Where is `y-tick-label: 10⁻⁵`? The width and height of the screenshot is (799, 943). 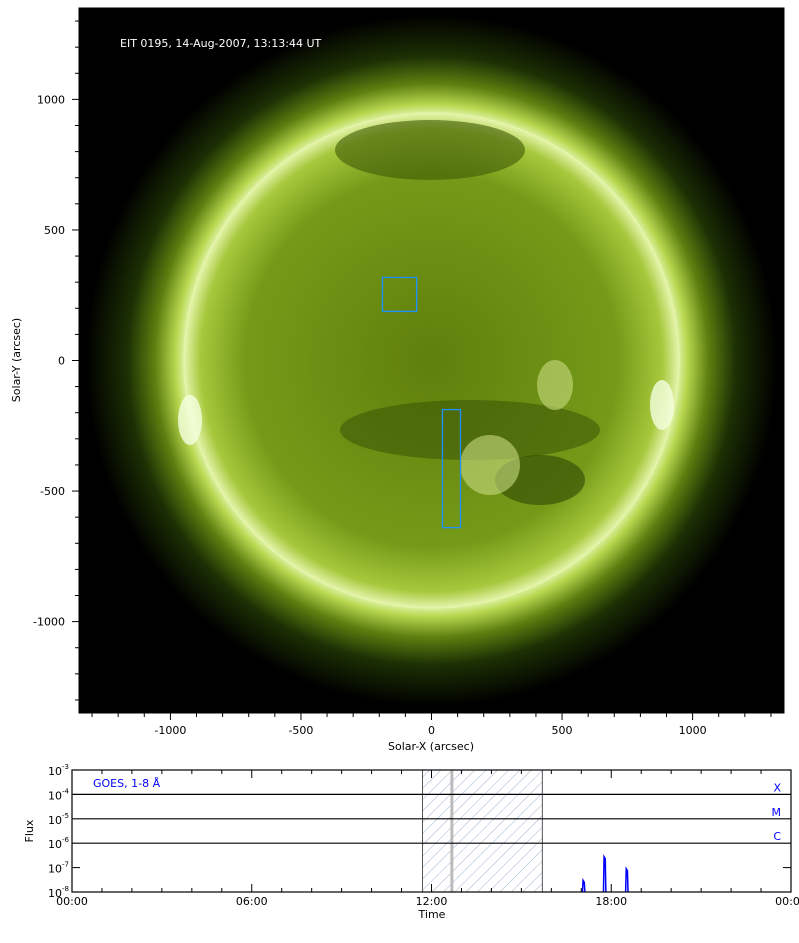 y-tick-label: 10⁻⁵ is located at coordinates (58, 819).